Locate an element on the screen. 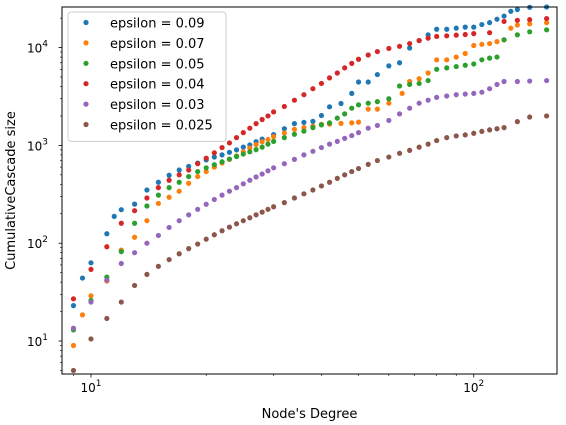 This screenshot has width=566, height=425. legend-box is located at coordinates (147, 76).